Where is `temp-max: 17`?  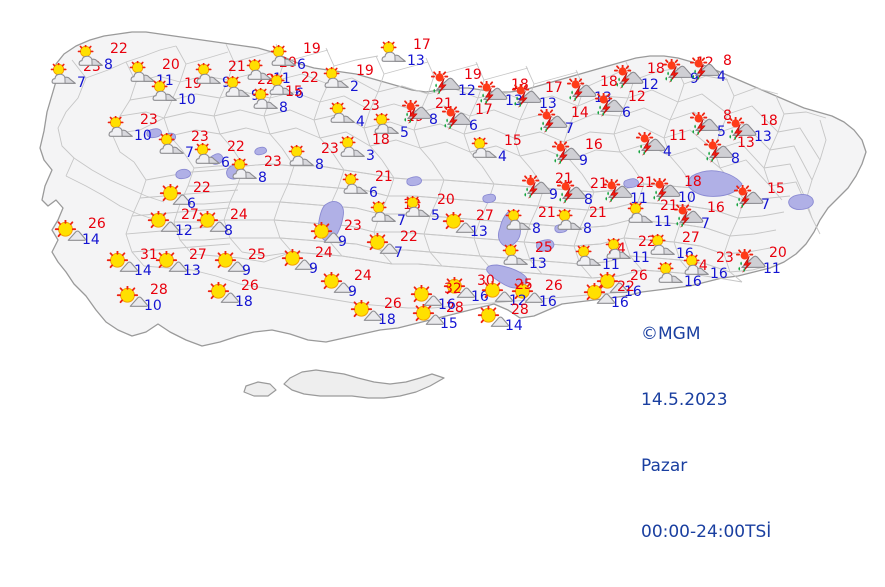
temp-max: 17 is located at coordinates (554, 88).